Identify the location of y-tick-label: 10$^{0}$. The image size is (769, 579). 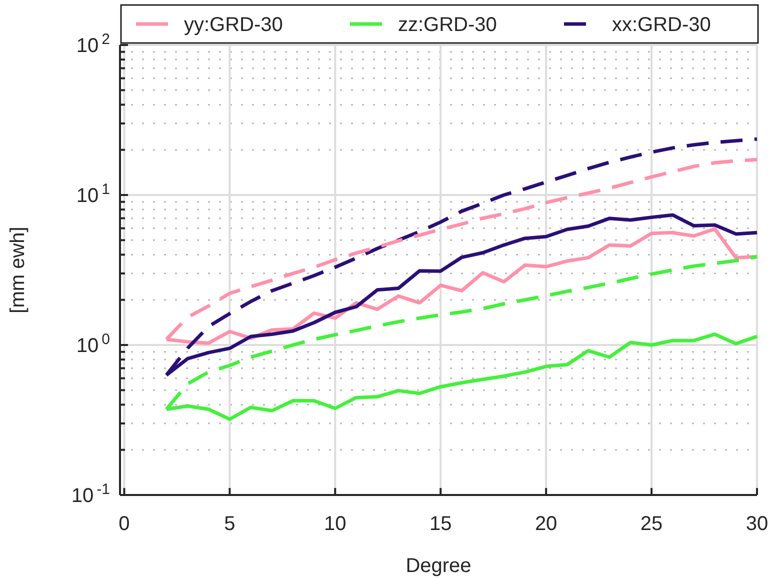
(93, 343).